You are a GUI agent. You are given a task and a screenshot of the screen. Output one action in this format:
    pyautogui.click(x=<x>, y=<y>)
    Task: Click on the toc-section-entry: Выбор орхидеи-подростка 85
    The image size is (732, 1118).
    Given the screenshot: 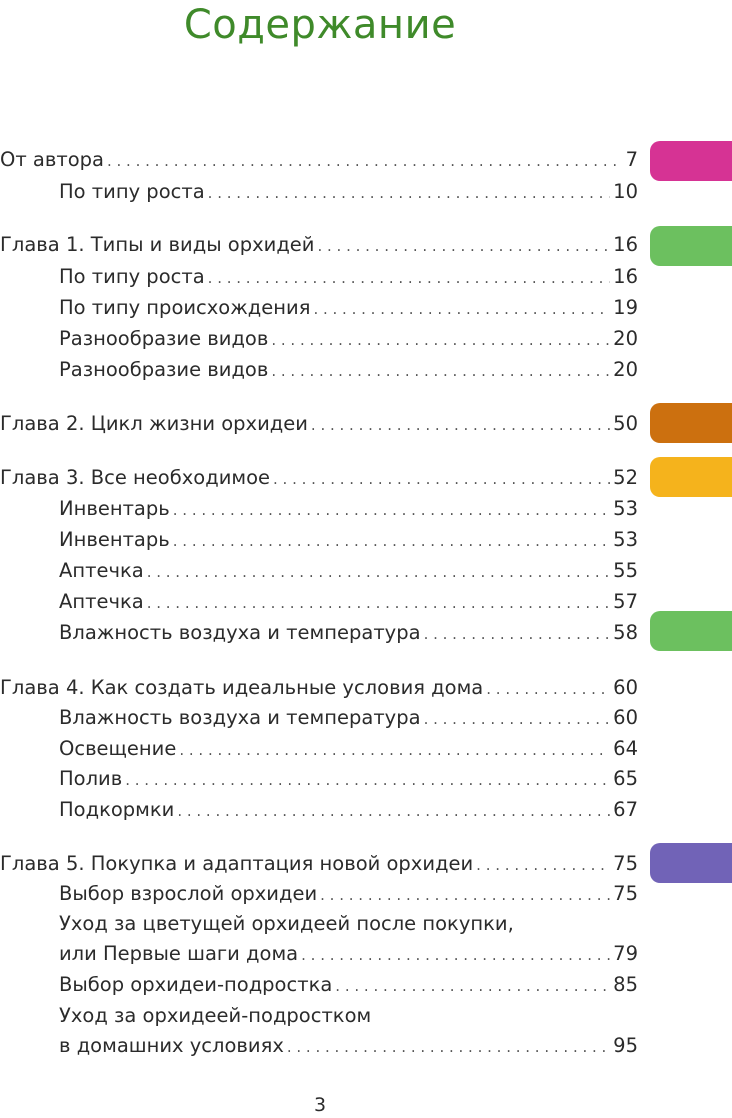 What is the action you would take?
    pyautogui.click(x=319, y=987)
    